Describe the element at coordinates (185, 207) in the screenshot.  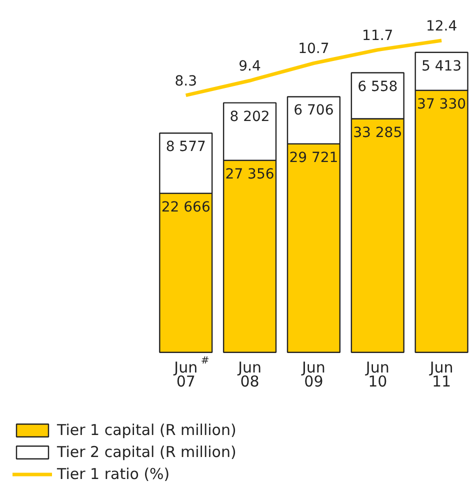
I see `data-label: 22 666` at that location.